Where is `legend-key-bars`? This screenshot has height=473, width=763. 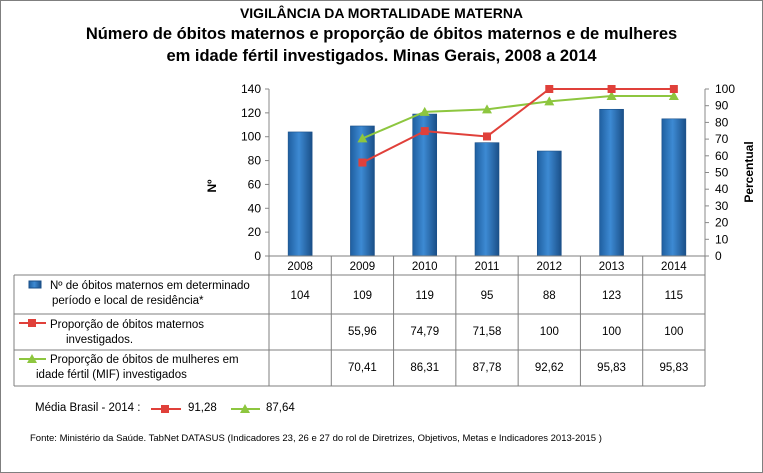
legend-key-bars is located at coordinates (35, 284).